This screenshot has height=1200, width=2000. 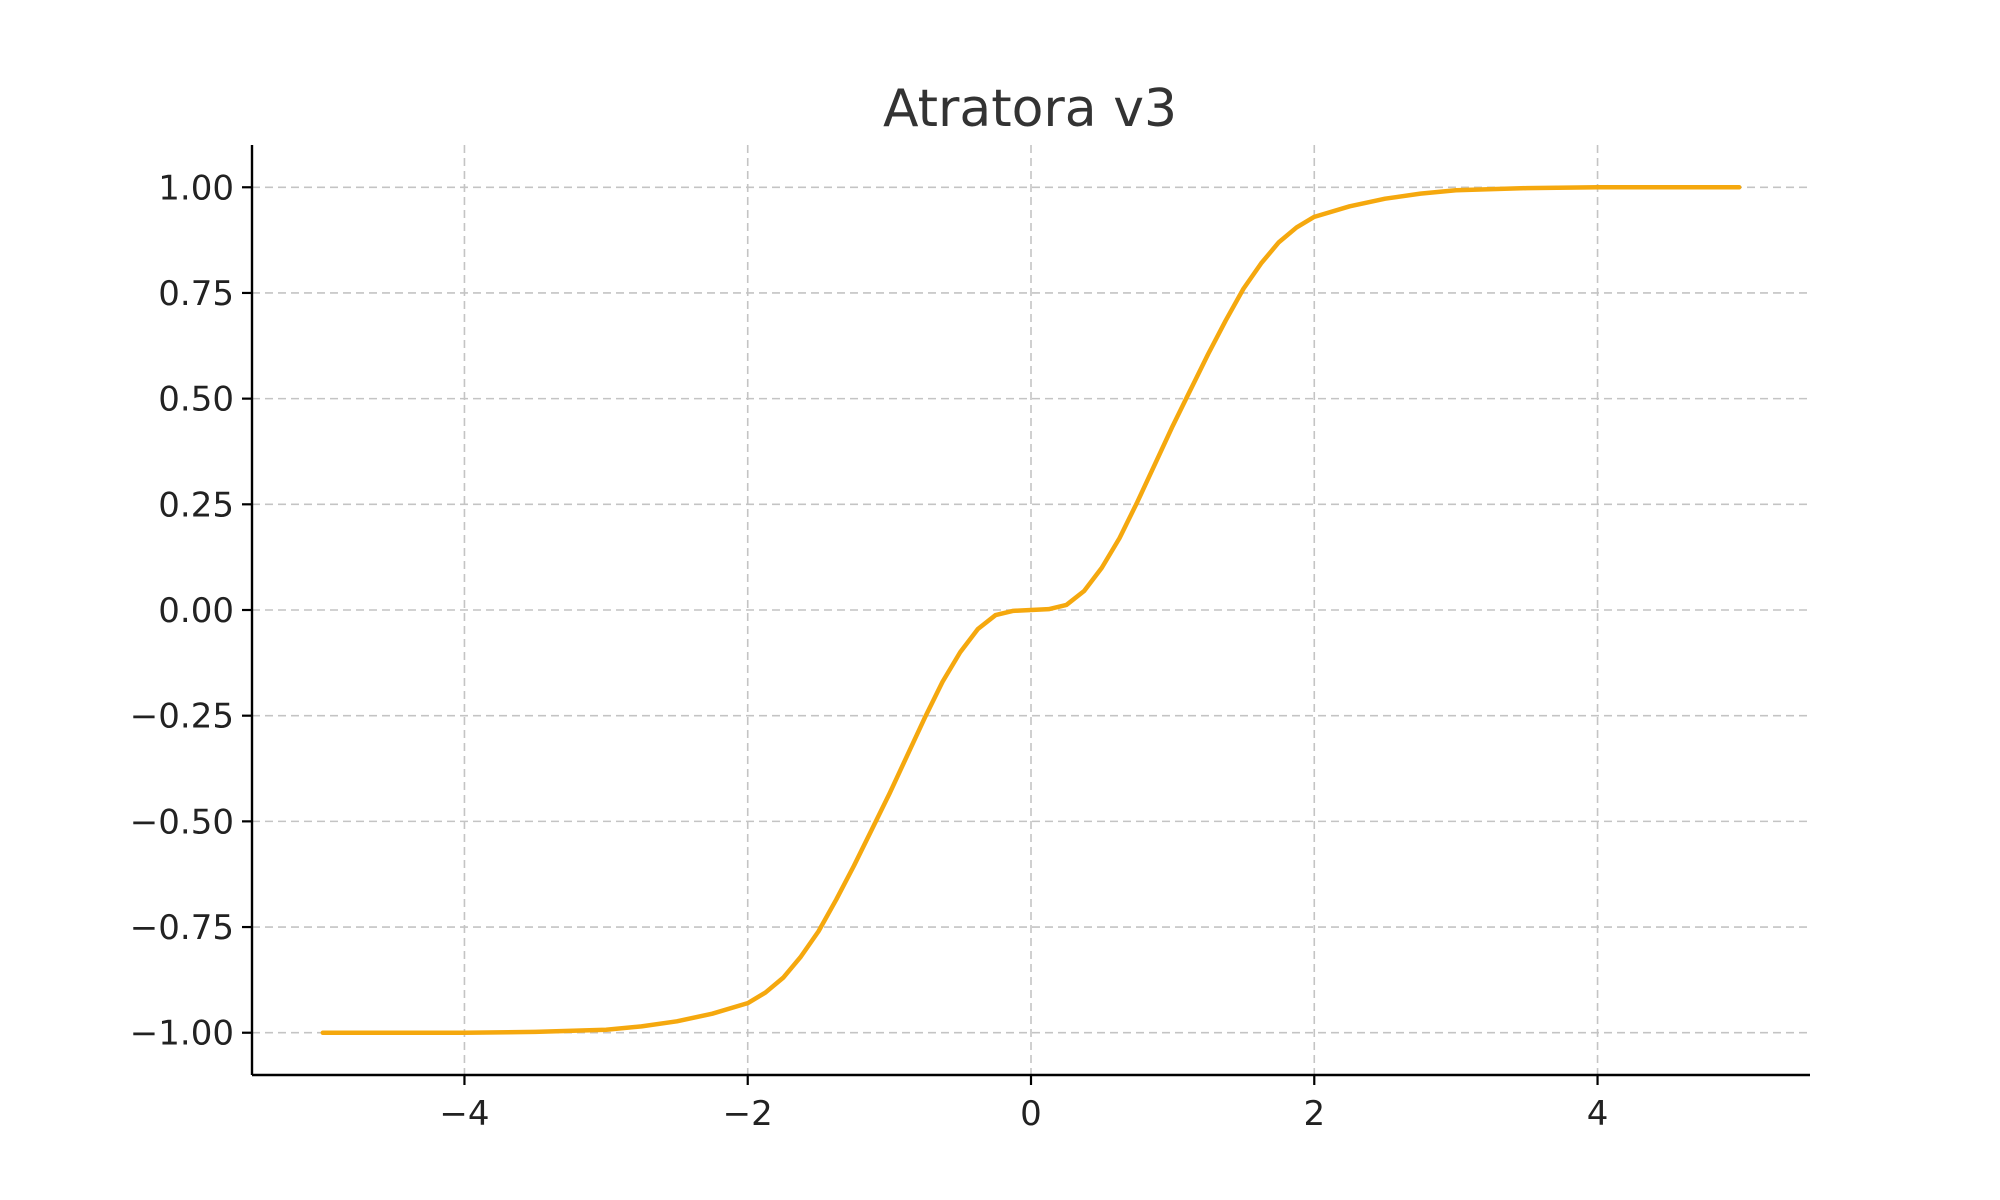 I want to click on y-tick-label: 0.75, so click(x=196, y=294).